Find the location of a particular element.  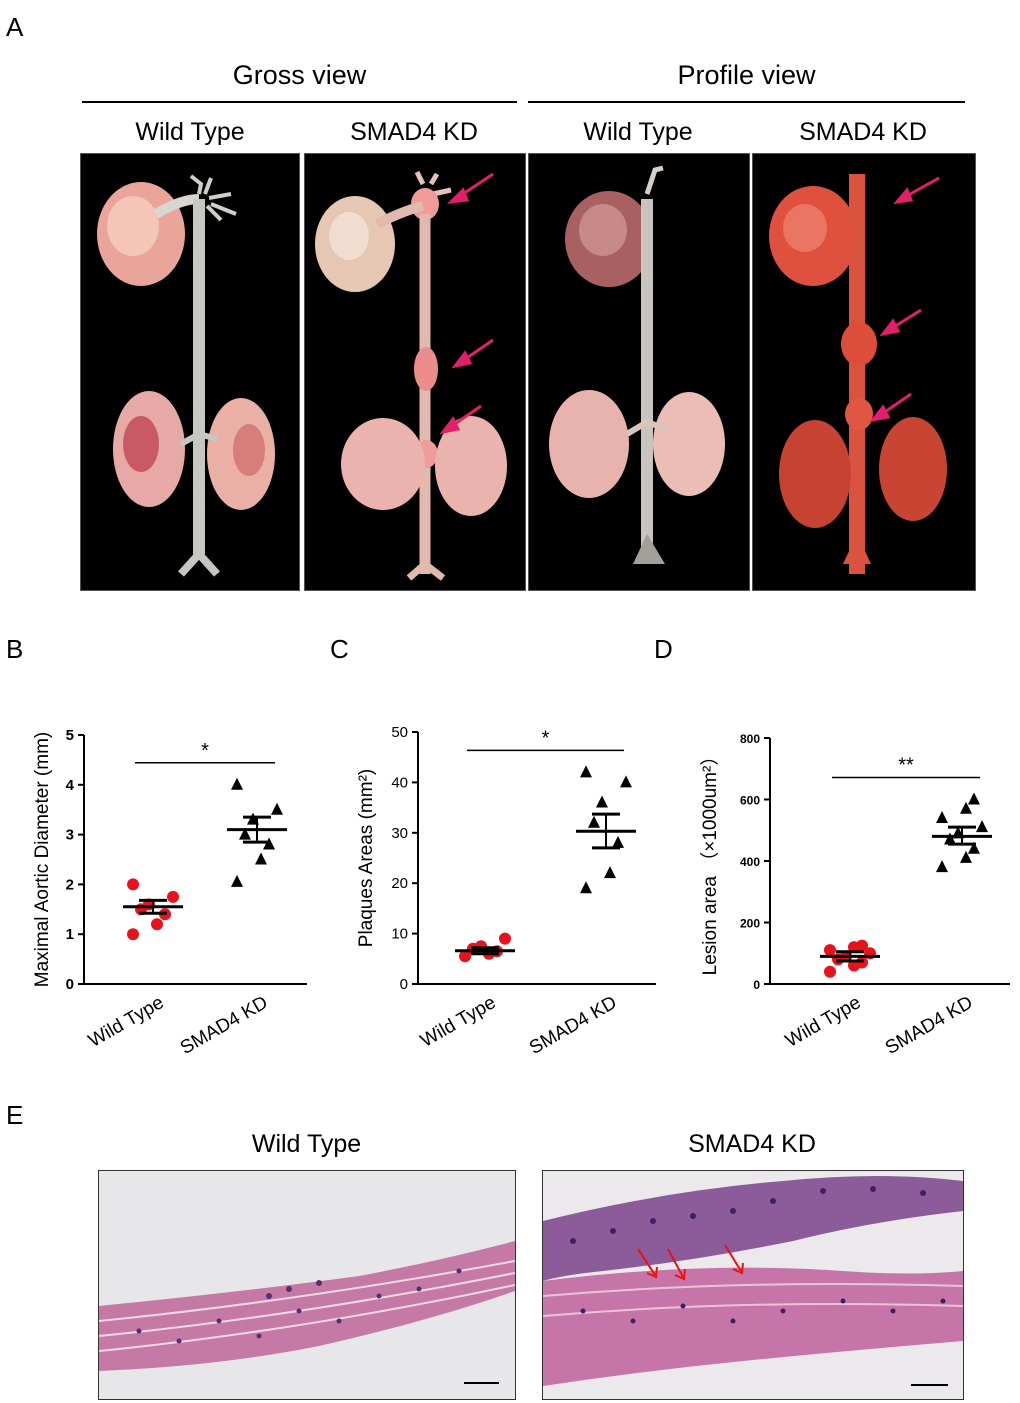

panel-c-letter: C is located at coordinates (339, 649).